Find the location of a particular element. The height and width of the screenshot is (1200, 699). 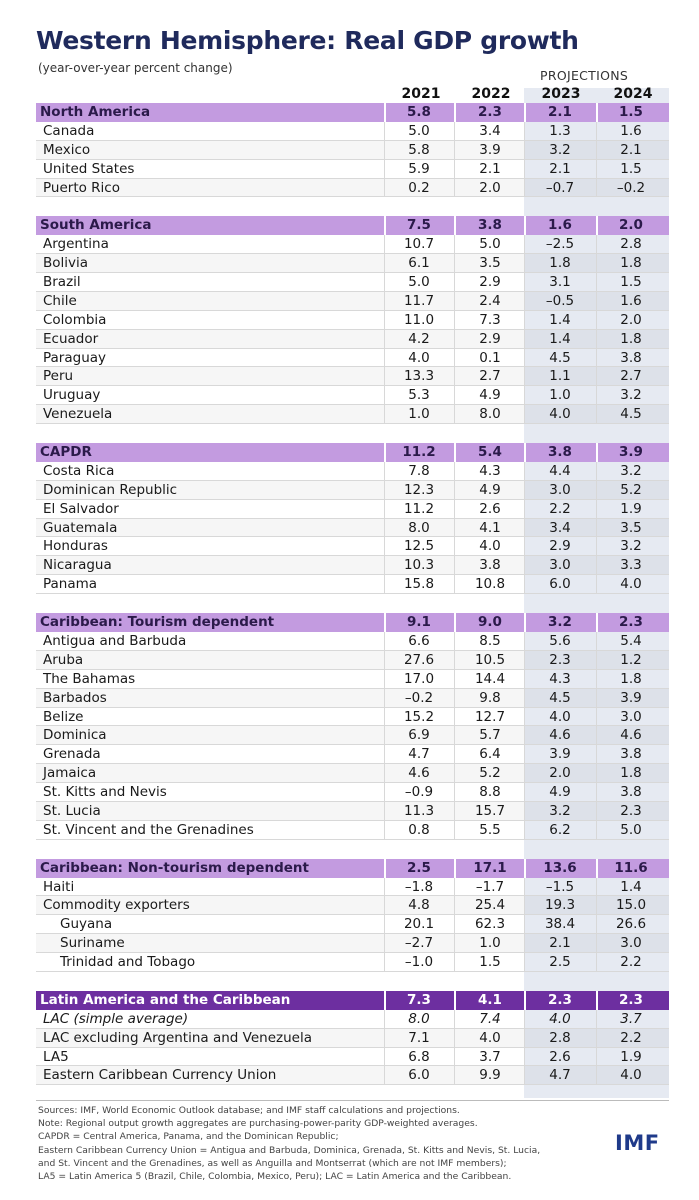

table-row: Guyana 20.1 62.3 38.4 26.6 is located at coordinates (352, 925).